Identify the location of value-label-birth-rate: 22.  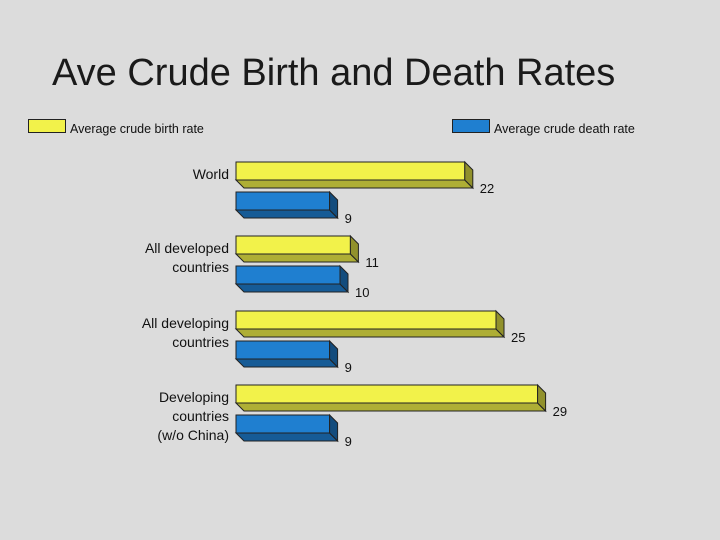
(487, 188).